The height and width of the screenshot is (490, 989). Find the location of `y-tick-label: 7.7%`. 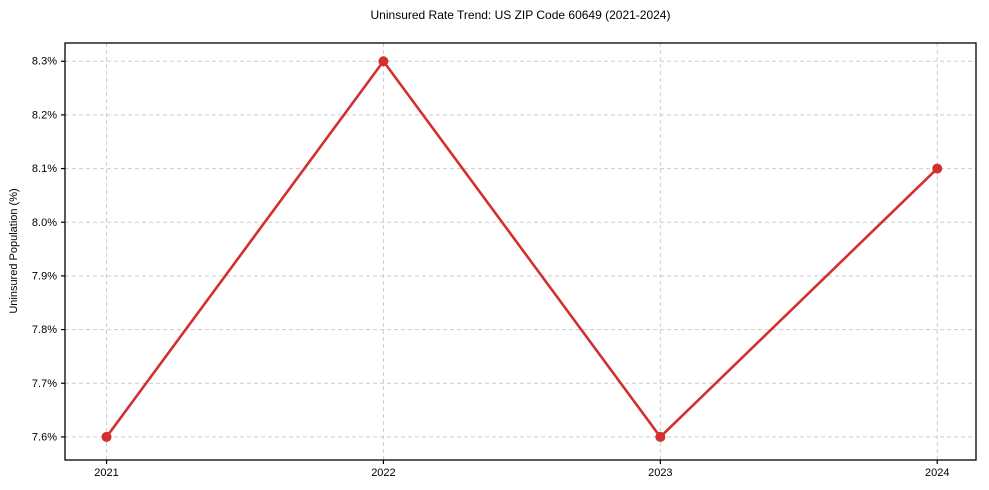

y-tick-label: 7.7% is located at coordinates (44, 384).